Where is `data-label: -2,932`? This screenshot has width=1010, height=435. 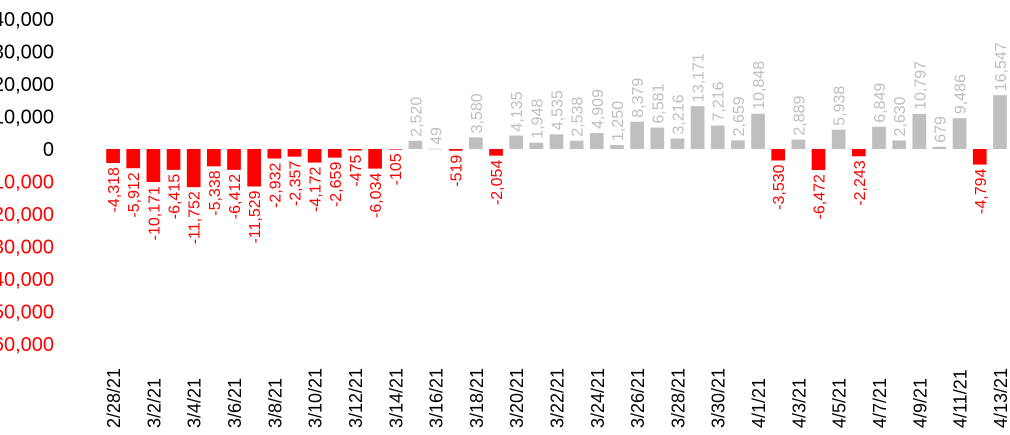
data-label: -2,932 is located at coordinates (275, 184).